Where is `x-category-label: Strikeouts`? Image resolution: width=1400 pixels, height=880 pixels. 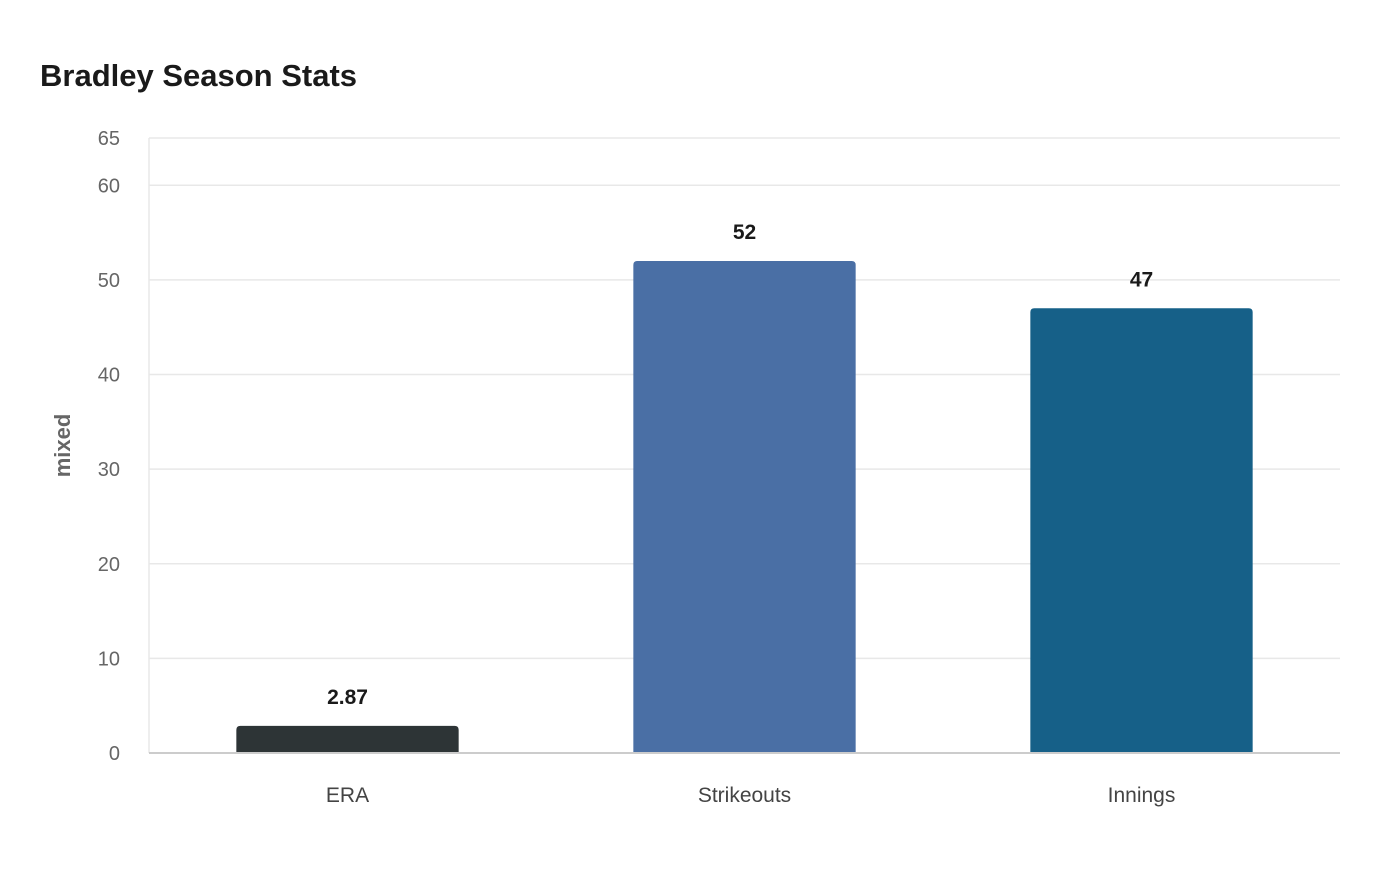 x-category-label: Strikeouts is located at coordinates (744, 795).